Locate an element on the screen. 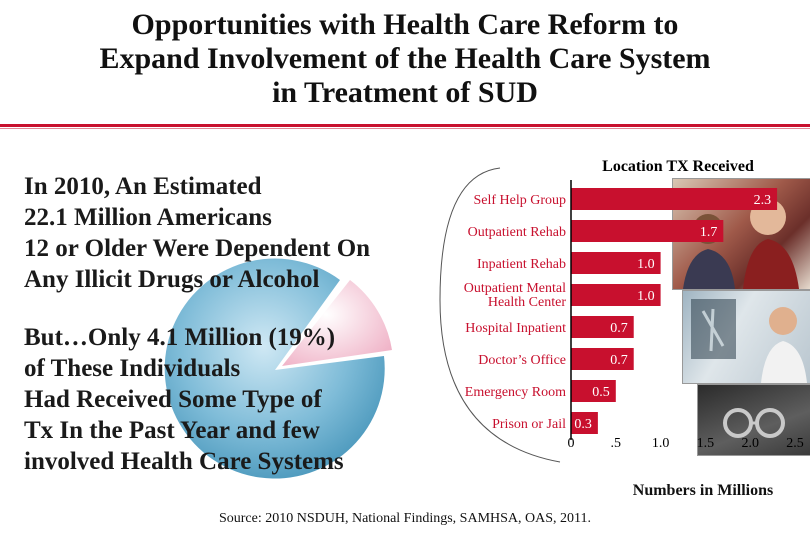  photo-handcuffs is located at coordinates (753, 420).